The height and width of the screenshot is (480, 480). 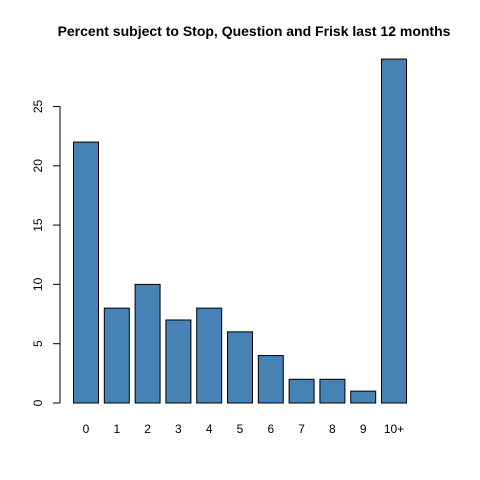 What do you see at coordinates (332, 429) in the screenshot?
I see `x-tick-label: 8` at bounding box center [332, 429].